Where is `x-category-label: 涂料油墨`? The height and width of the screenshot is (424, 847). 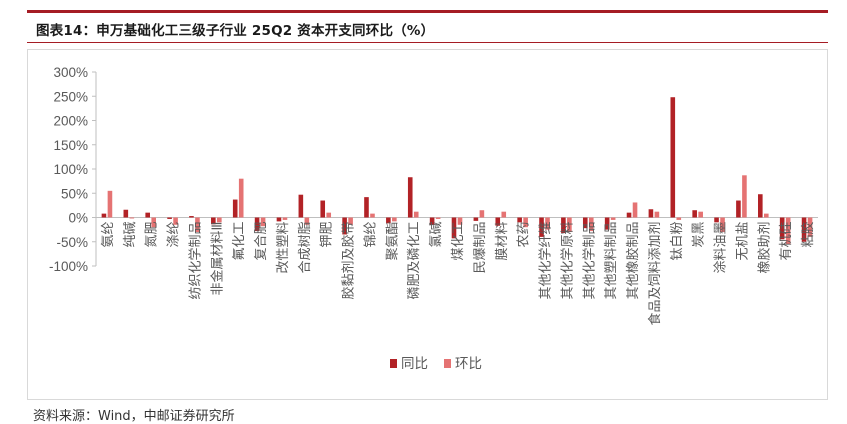
x-category-label: 涂料油墨 is located at coordinates (721, 248).